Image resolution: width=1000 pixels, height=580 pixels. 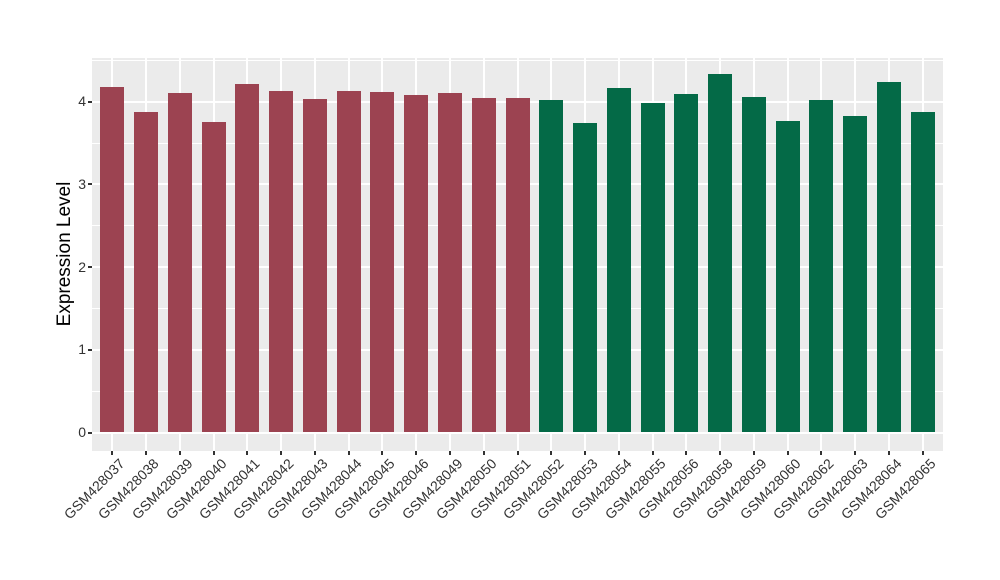 What do you see at coordinates (753, 264) in the screenshot?
I see `bar-GSM428059` at bounding box center [753, 264].